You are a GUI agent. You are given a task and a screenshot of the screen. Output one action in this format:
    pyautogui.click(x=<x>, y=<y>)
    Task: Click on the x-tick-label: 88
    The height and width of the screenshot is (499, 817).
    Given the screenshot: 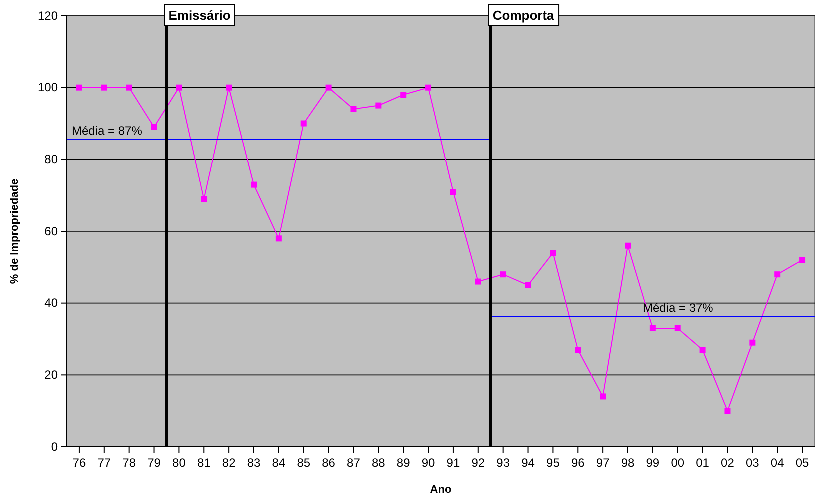 What is the action you would take?
    pyautogui.click(x=379, y=463)
    